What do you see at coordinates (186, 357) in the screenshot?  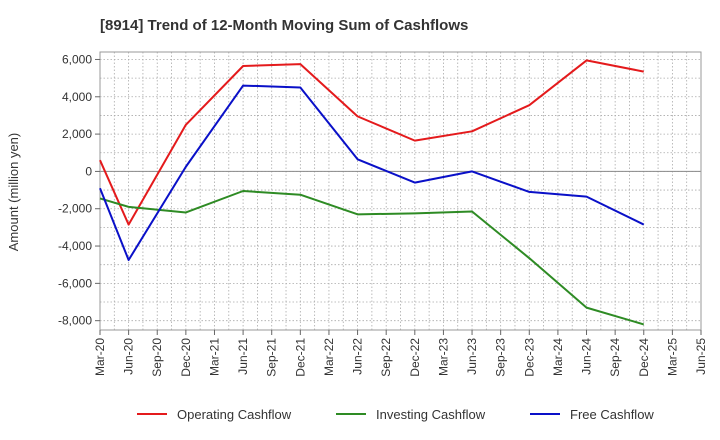 I see `x-tick-label: Dec-20` at bounding box center [186, 357].